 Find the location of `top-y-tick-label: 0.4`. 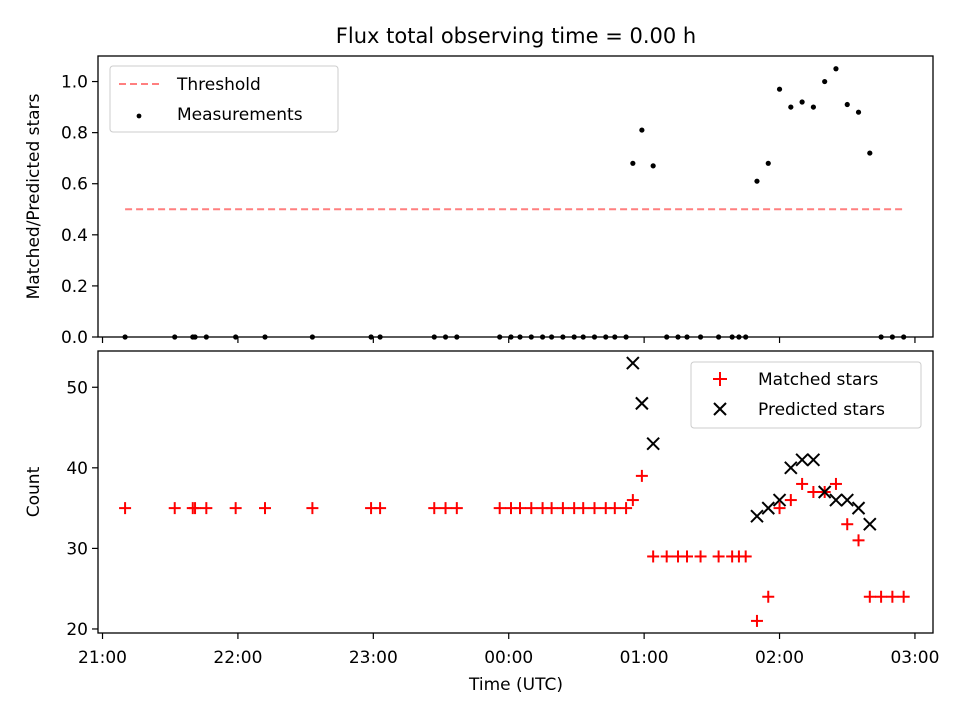

top-y-tick-label: 0.4 is located at coordinates (74, 236).